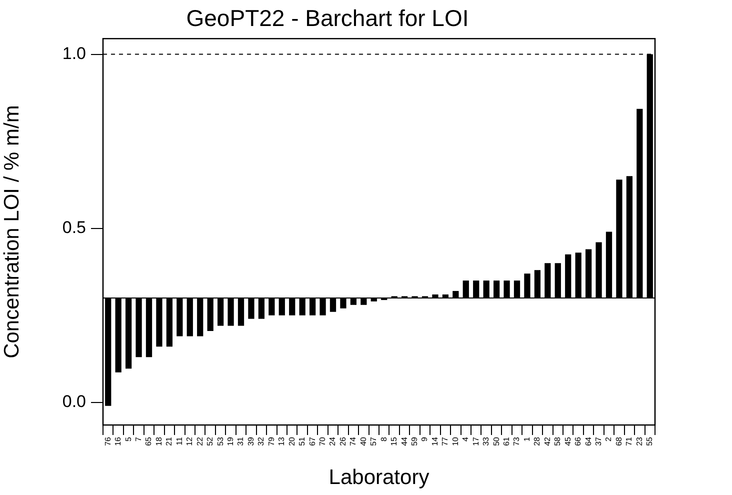 Image resolution: width=732 pixels, height=495 pixels. I want to click on x-tick-label: 40, so click(363, 441).